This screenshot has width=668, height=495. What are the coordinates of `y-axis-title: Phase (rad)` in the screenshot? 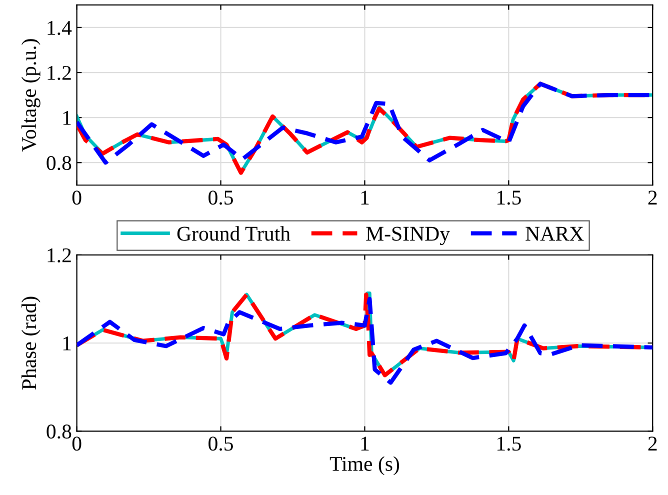 It's located at (30, 343).